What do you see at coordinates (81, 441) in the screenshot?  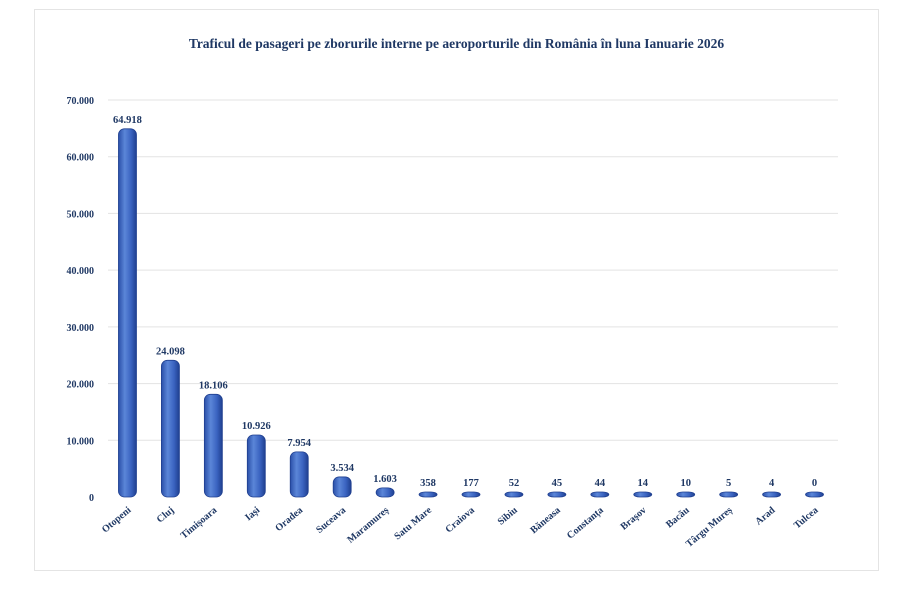 I see `y-tick-label: 10.000` at bounding box center [81, 441].